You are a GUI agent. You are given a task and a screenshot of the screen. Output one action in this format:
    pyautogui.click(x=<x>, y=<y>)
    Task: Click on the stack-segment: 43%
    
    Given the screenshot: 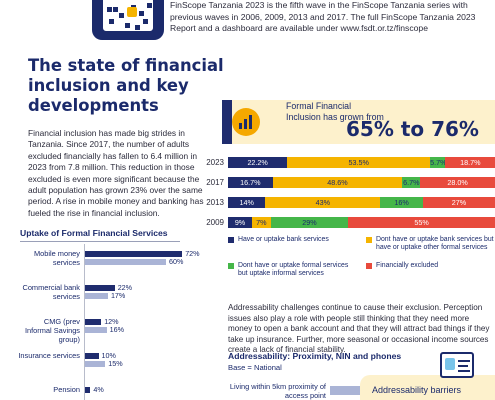 What is the action you would take?
    pyautogui.click(x=323, y=202)
    